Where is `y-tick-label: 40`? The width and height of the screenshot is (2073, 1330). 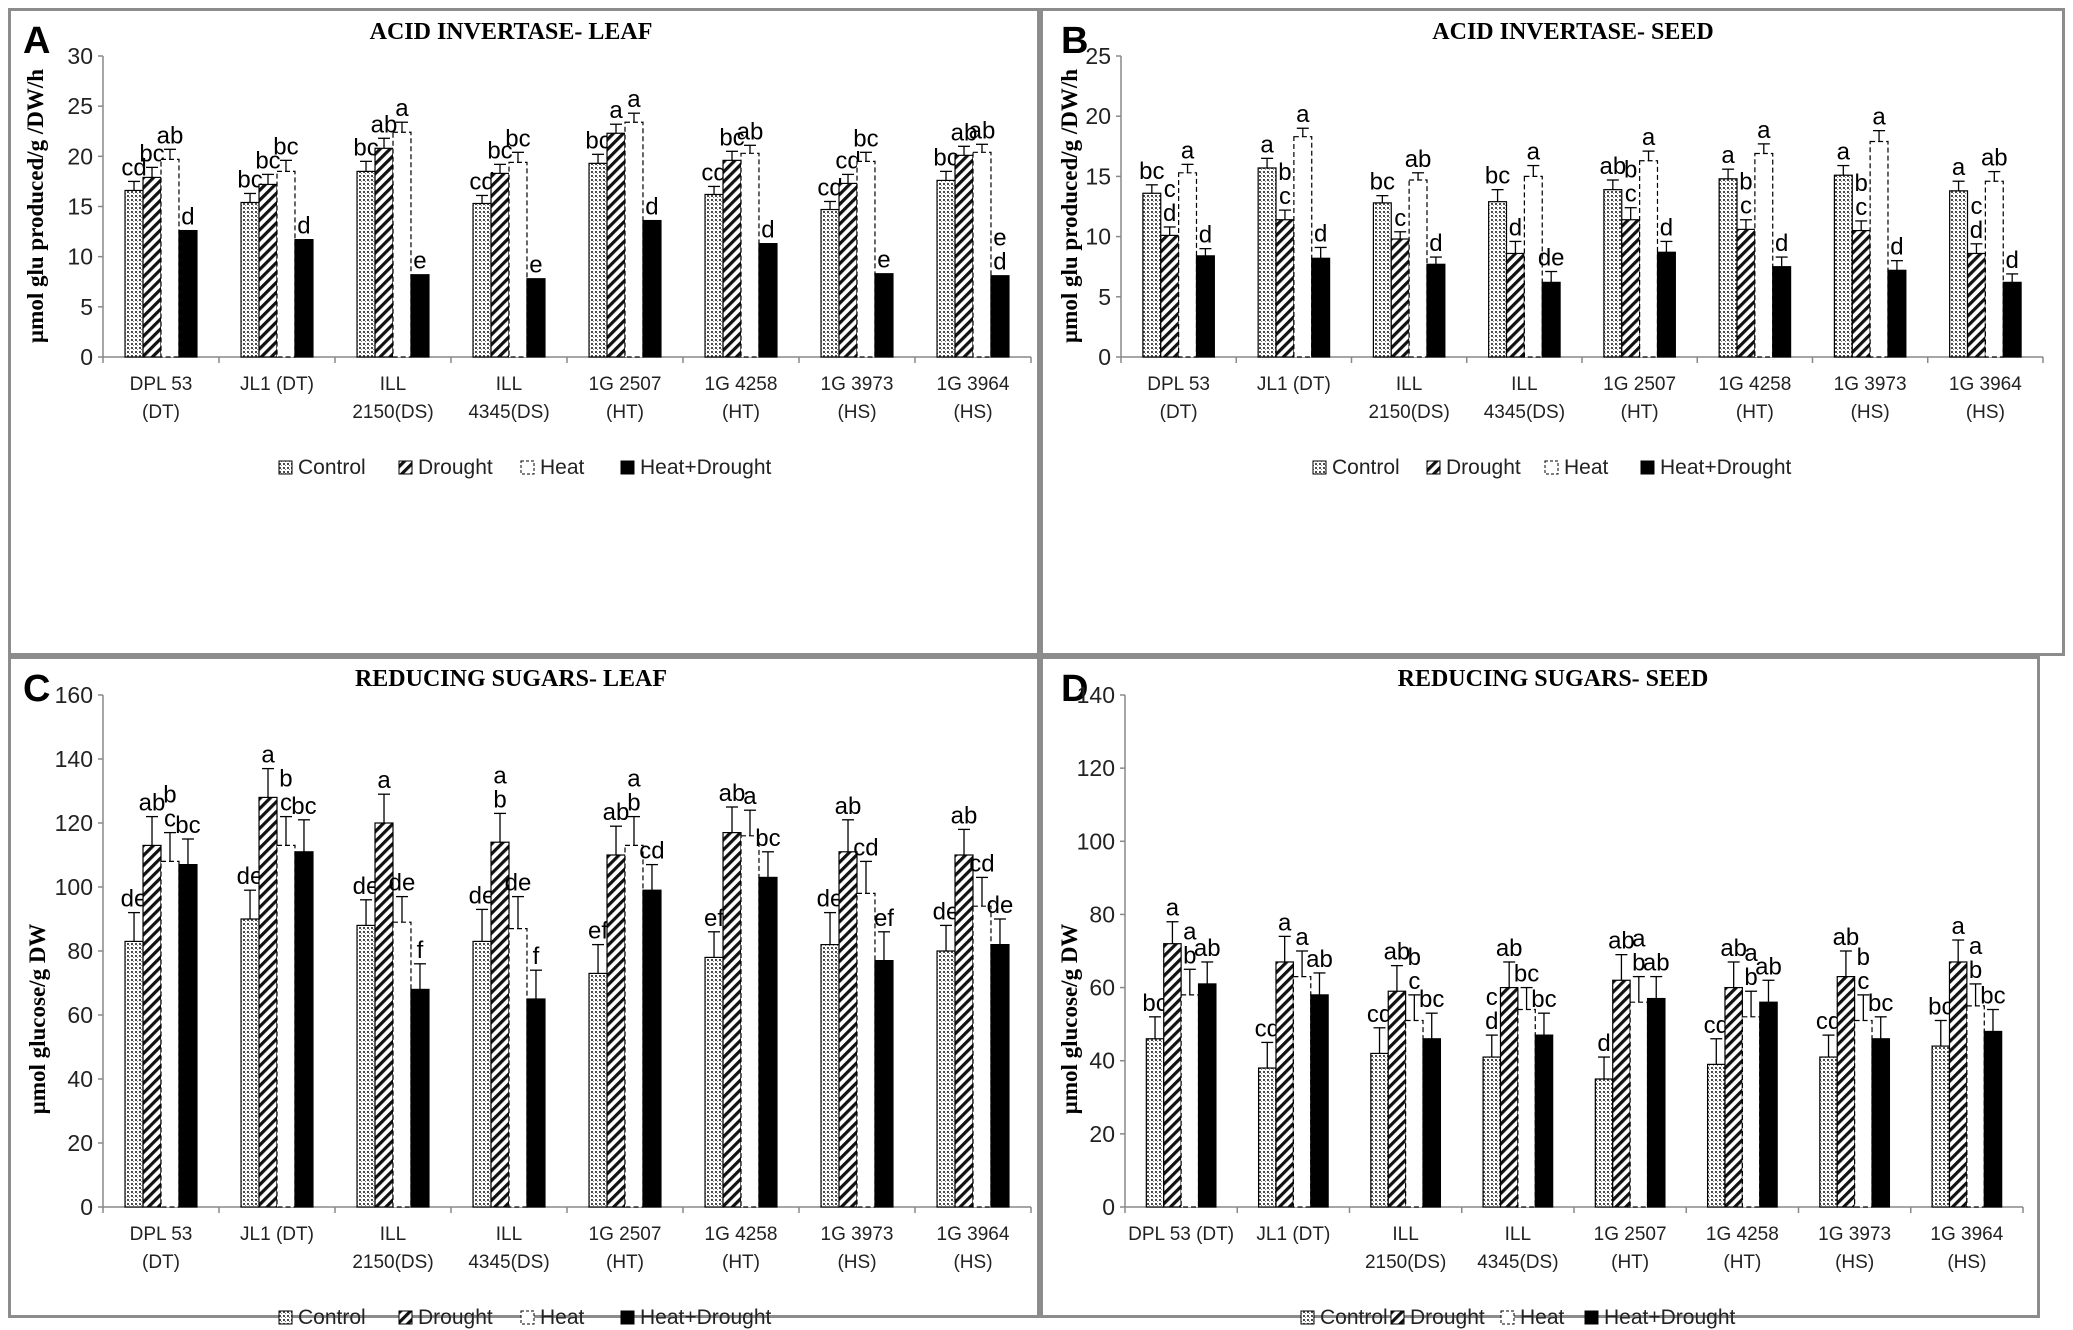
y-tick-label: 40 is located at coordinates (1102, 1061).